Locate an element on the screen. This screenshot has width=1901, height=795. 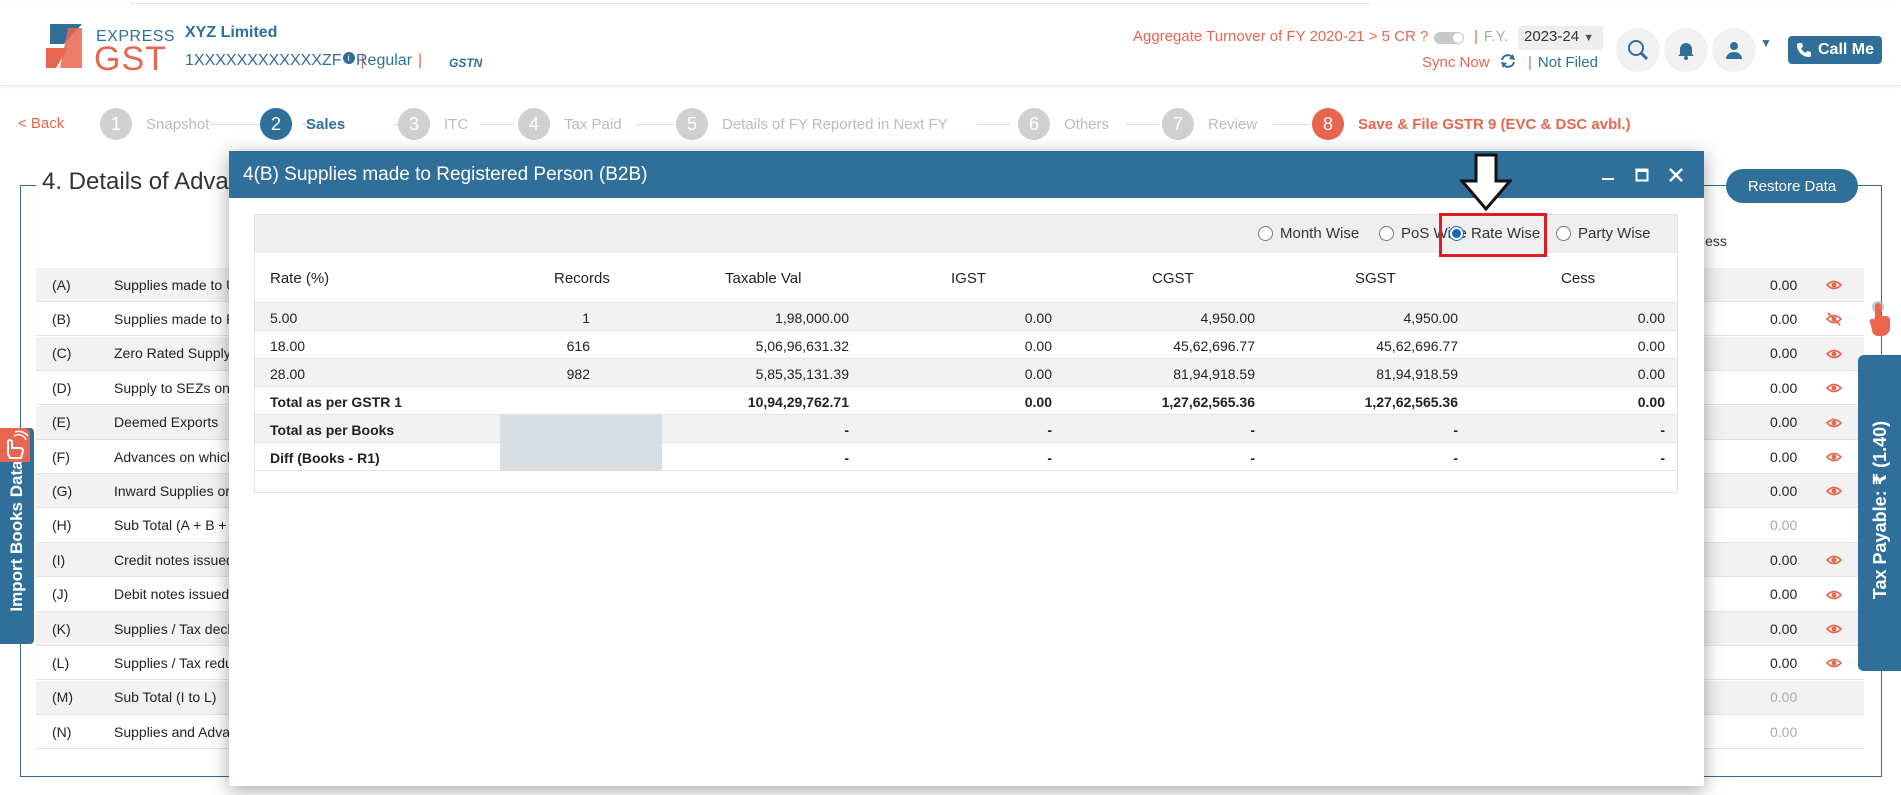
radio-month-wise: Month Wise is located at coordinates (1308, 233).